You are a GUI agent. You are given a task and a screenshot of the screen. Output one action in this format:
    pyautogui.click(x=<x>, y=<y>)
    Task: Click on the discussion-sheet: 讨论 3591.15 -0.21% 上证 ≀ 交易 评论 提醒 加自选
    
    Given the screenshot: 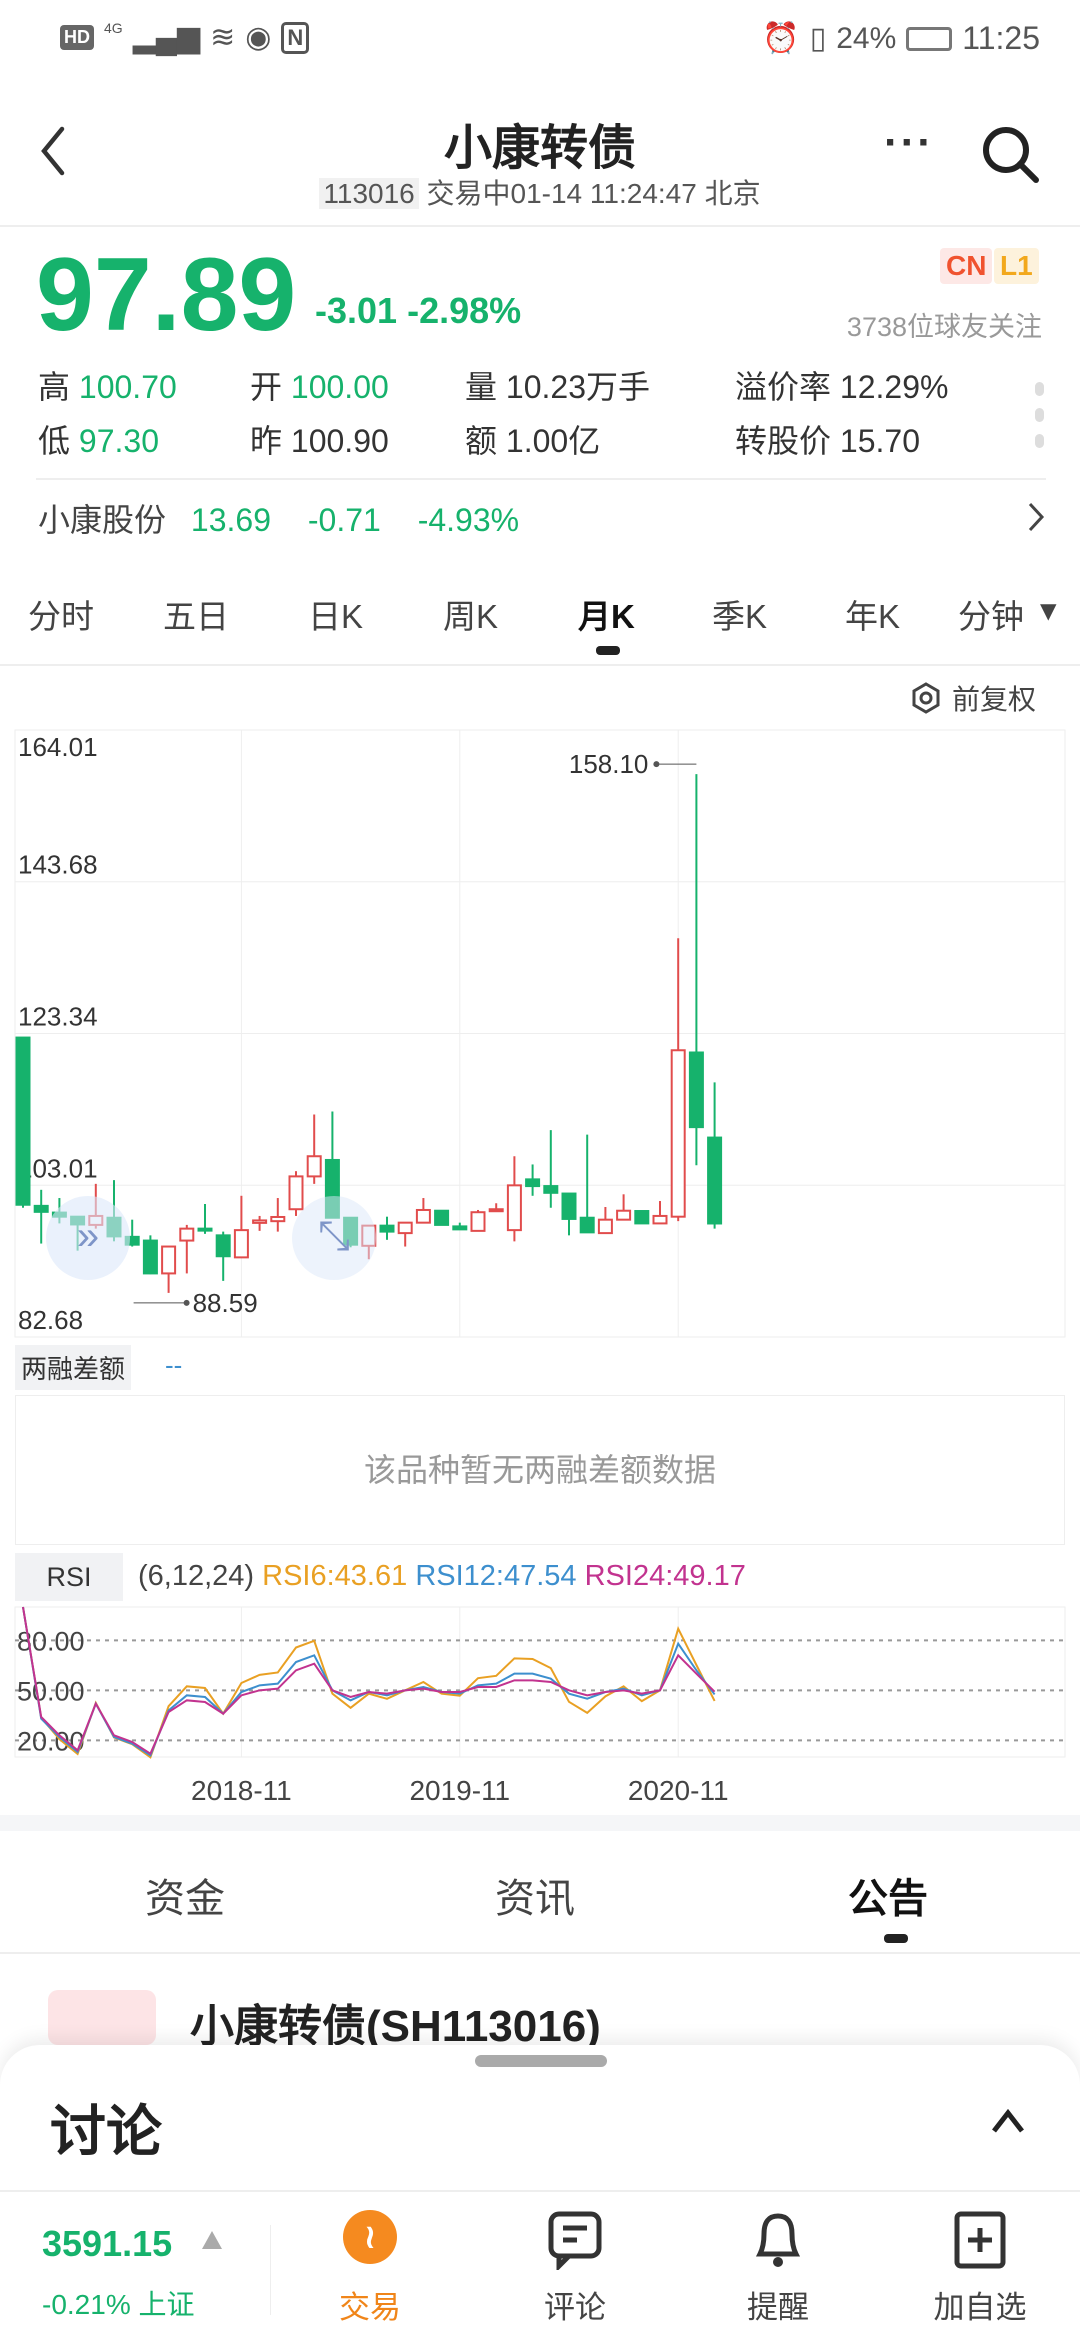 What is the action you would take?
    pyautogui.click(x=540, y=2192)
    